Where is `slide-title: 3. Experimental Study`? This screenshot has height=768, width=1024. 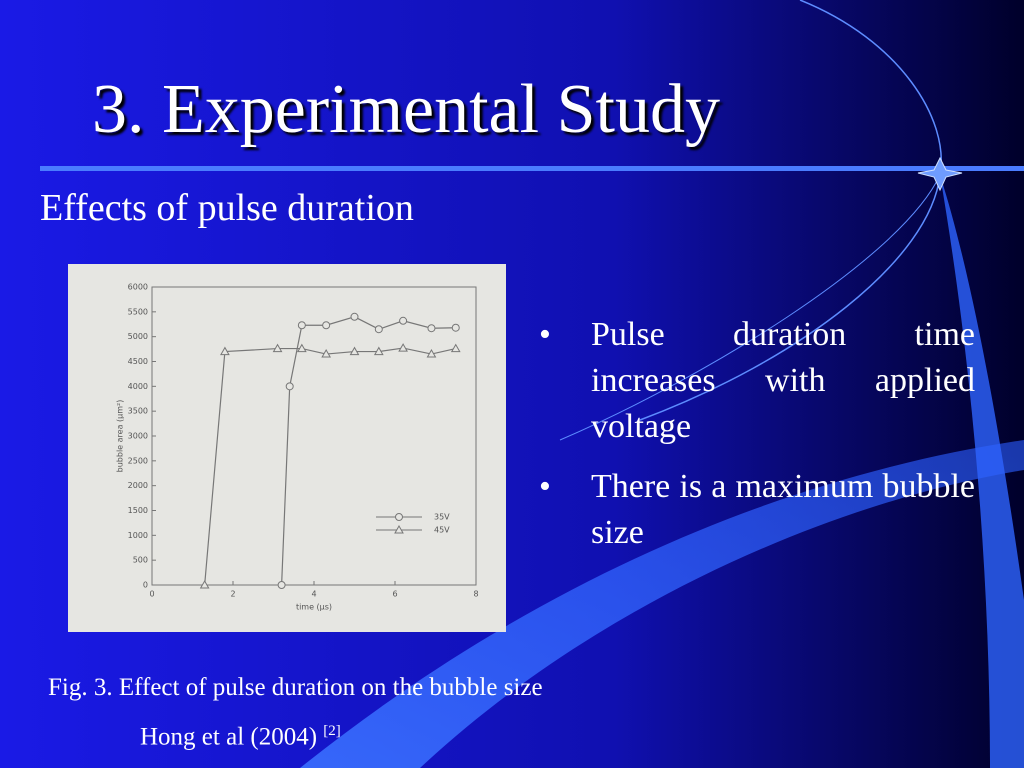 slide-title: 3. Experimental Study is located at coordinates (406, 109).